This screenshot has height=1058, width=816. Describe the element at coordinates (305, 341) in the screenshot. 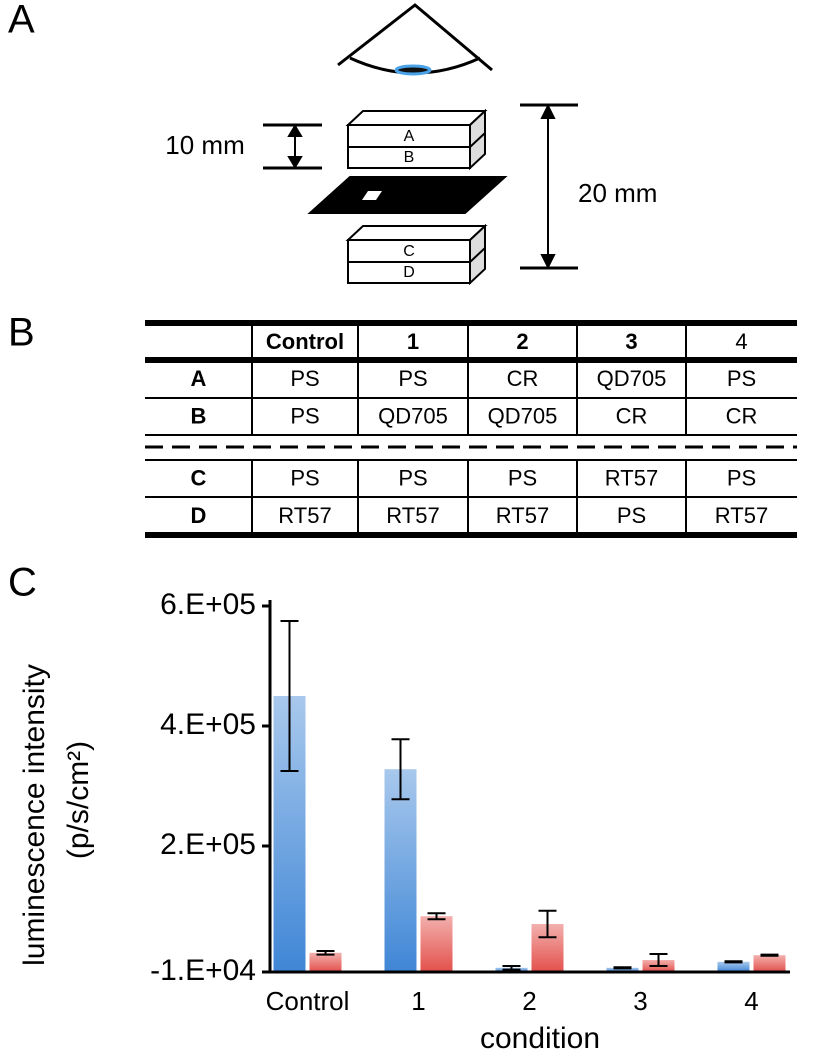

I see `column-header: Control` at that location.